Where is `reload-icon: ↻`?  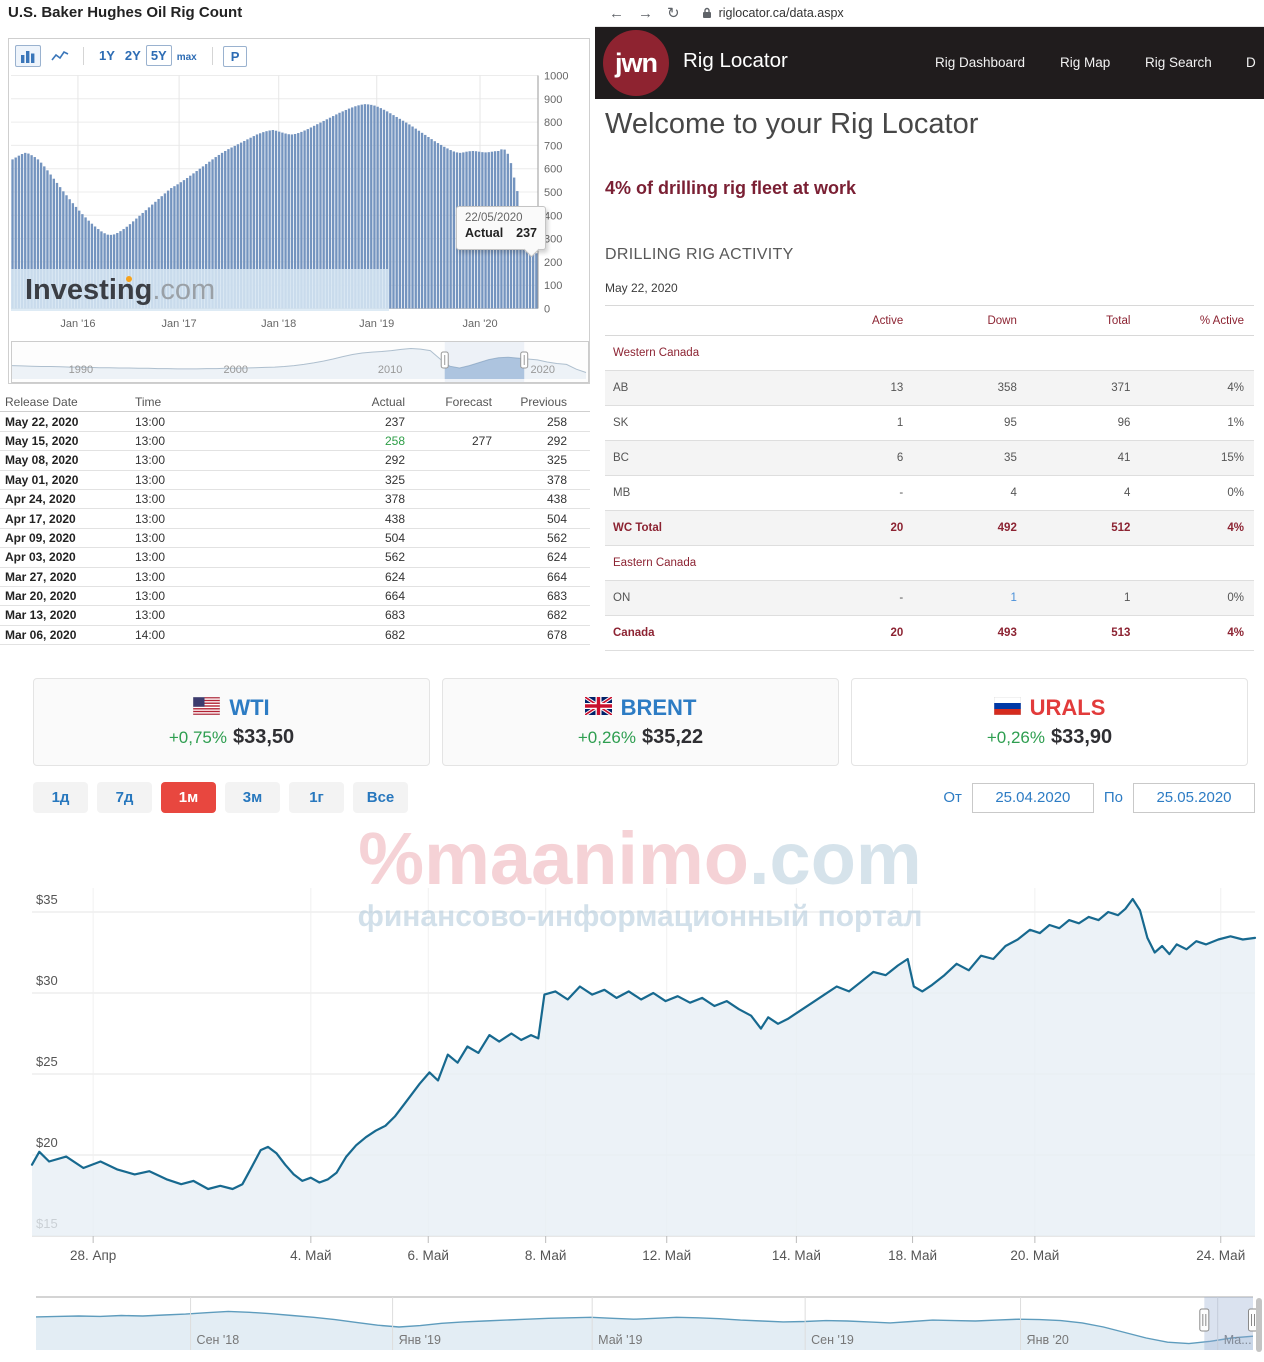
reload-icon: ↻ is located at coordinates (673, 13).